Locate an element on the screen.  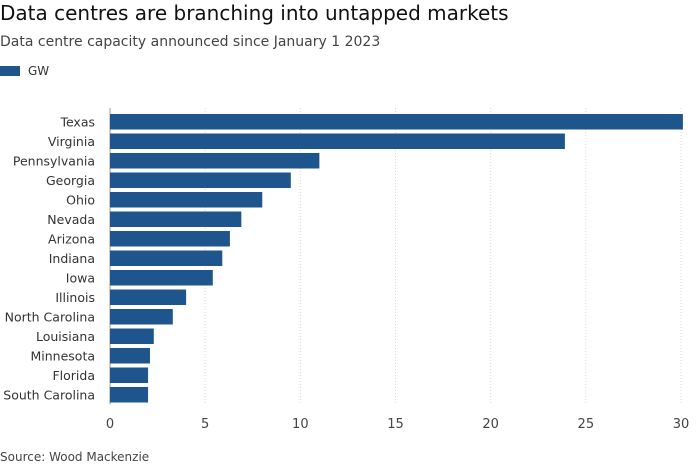
x-tick-label: 5 is located at coordinates (205, 424).